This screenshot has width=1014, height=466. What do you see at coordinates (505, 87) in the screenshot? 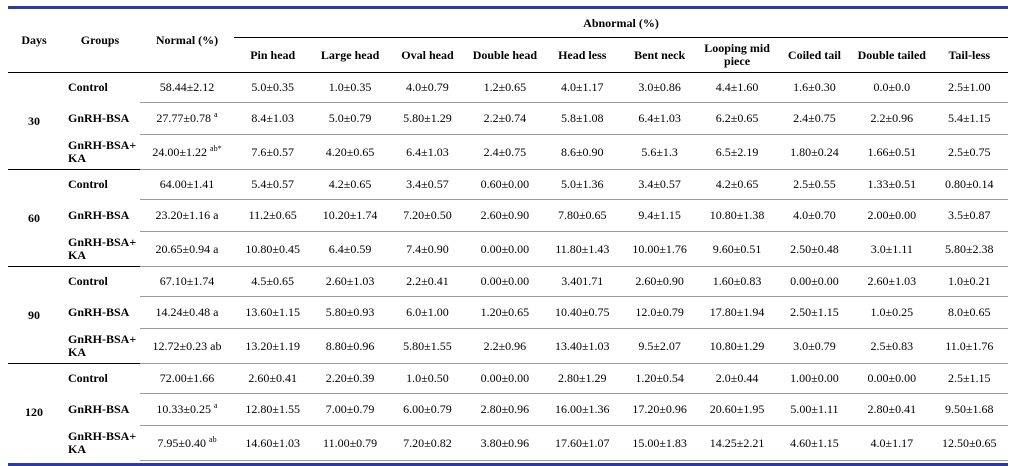
I see `value-cell: 1.2±0.65` at bounding box center [505, 87].